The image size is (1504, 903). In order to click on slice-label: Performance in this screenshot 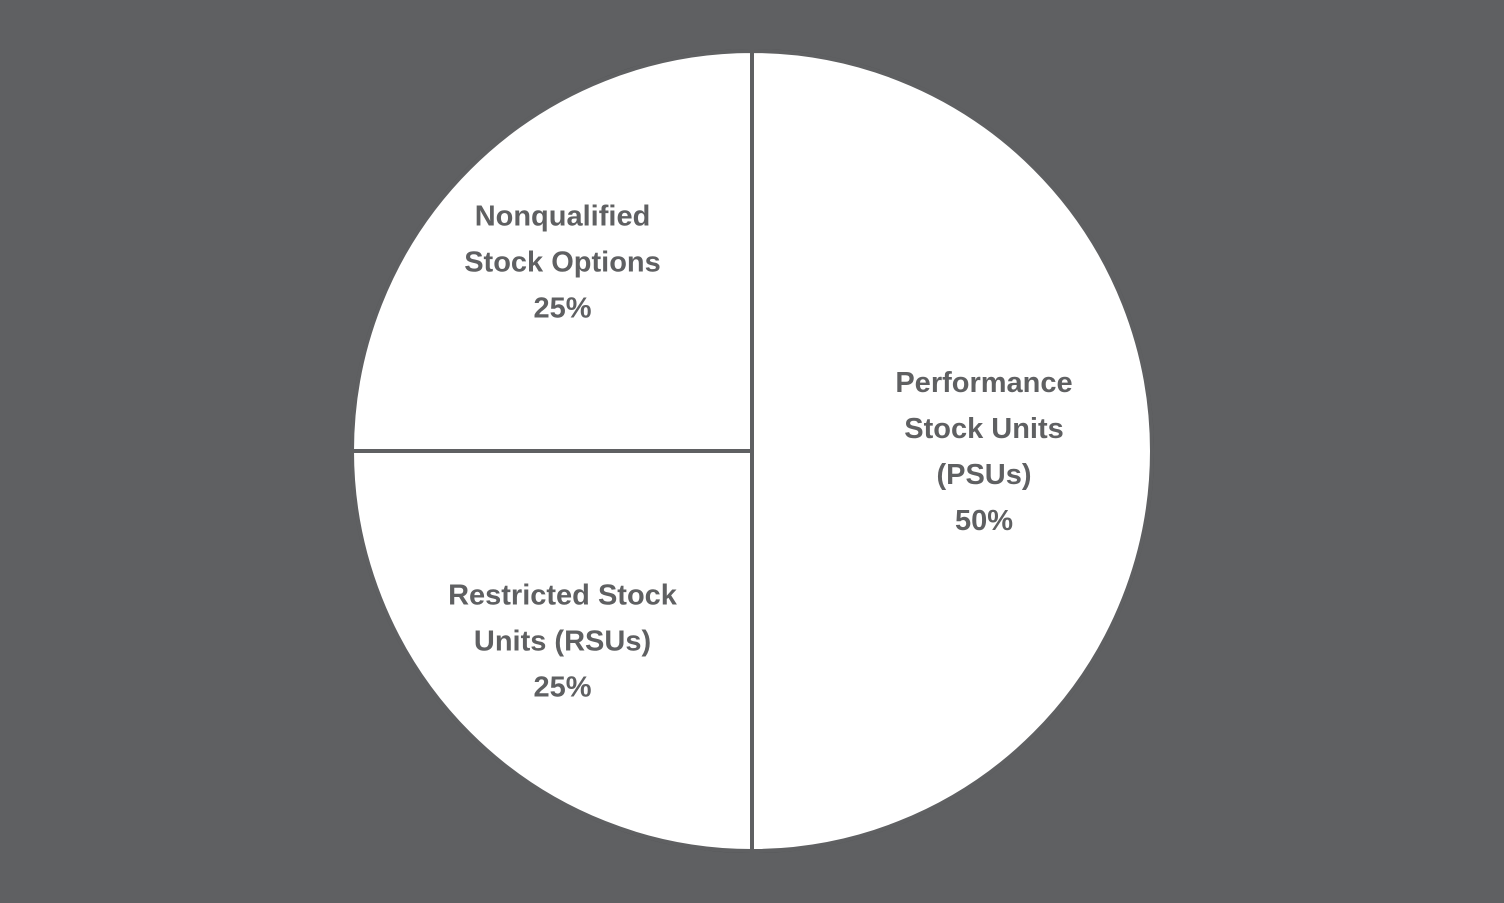, I will do `click(983, 383)`.